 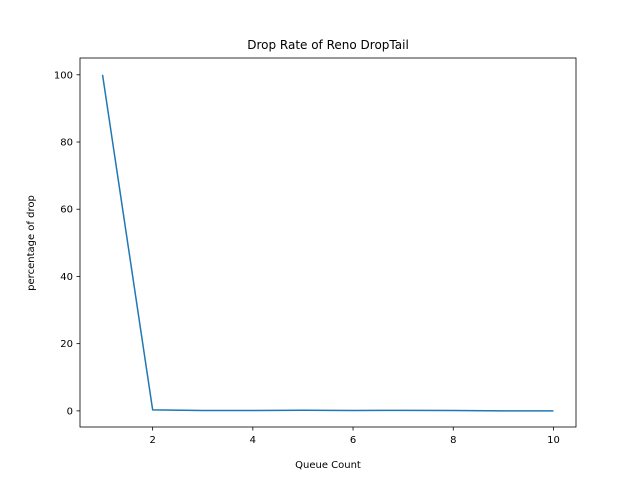 I want to click on x-axis-label: Queue Count, so click(x=328, y=465).